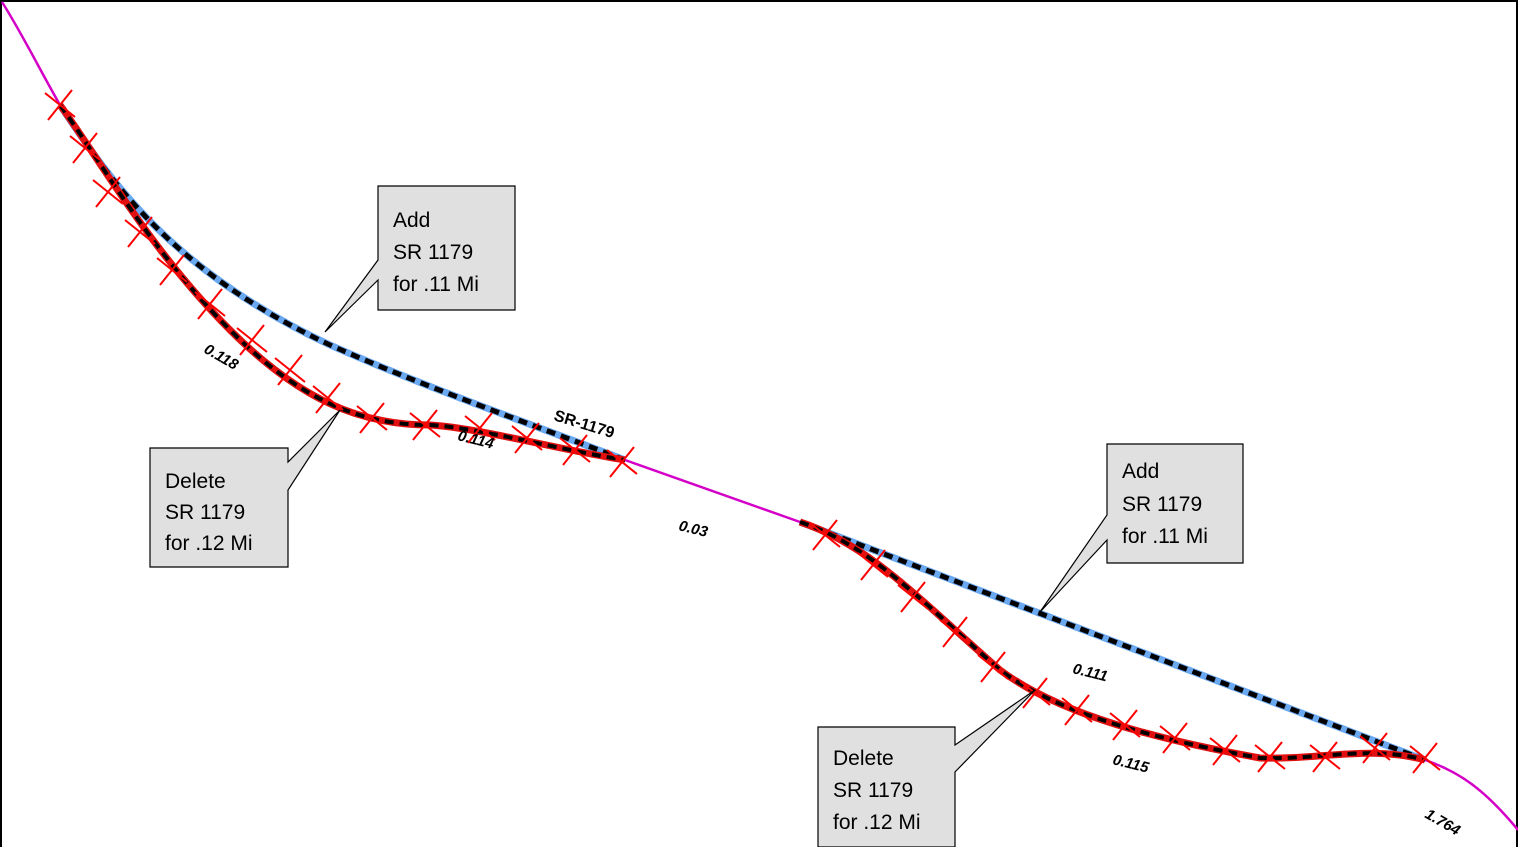  Describe the element at coordinates (1162, 504) in the screenshot. I see `add-callout-2-line-2: SR 1179` at that location.